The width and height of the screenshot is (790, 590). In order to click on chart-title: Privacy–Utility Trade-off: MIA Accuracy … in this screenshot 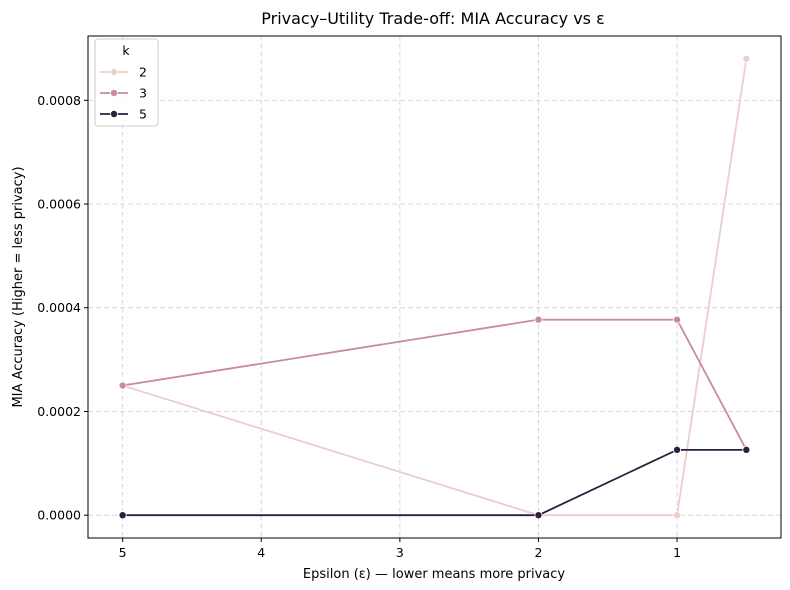, I will do `click(432, 18)`.